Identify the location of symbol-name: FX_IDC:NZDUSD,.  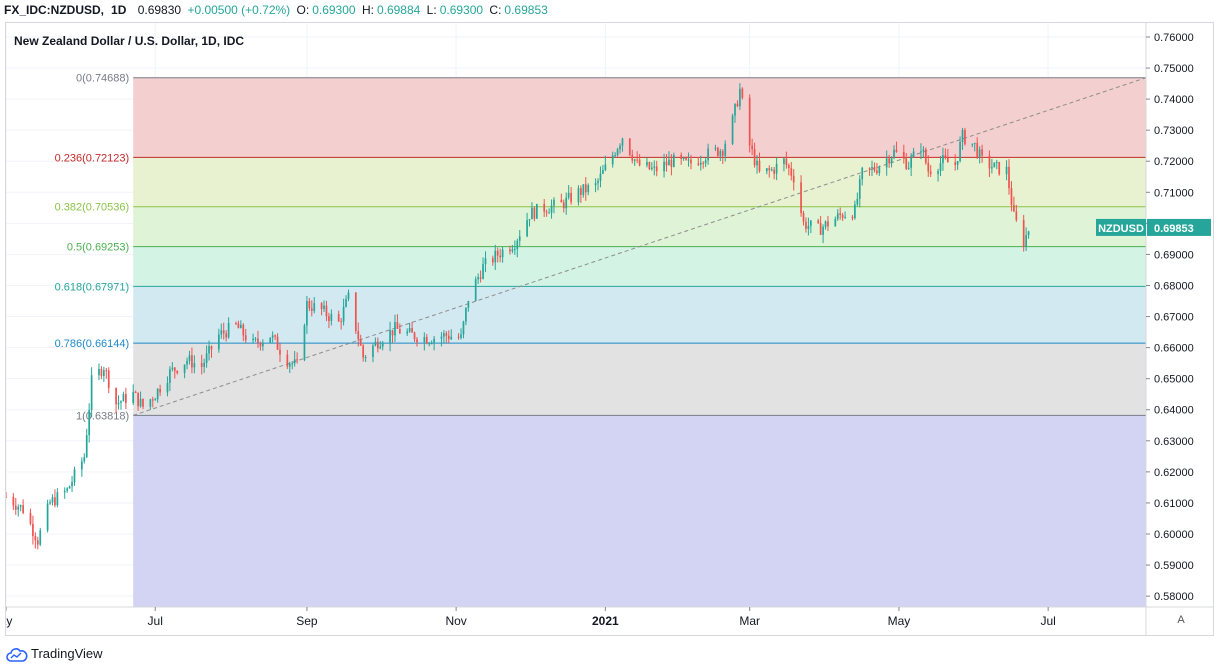
(54, 10).